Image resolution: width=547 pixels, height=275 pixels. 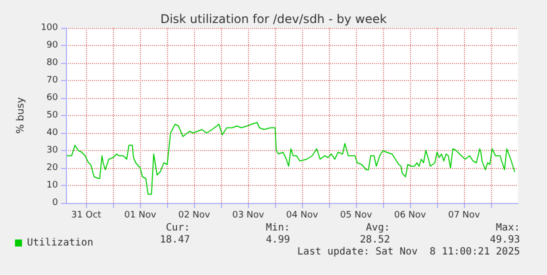 I want to click on y-tick-label: 70, so click(x=52, y=81).